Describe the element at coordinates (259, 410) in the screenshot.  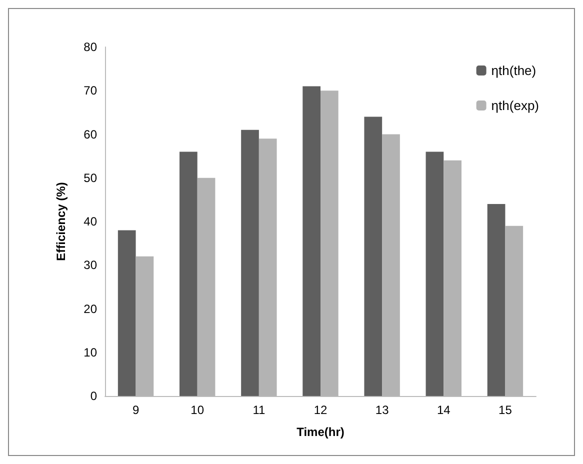
I see `x-tick-label: 11` at that location.